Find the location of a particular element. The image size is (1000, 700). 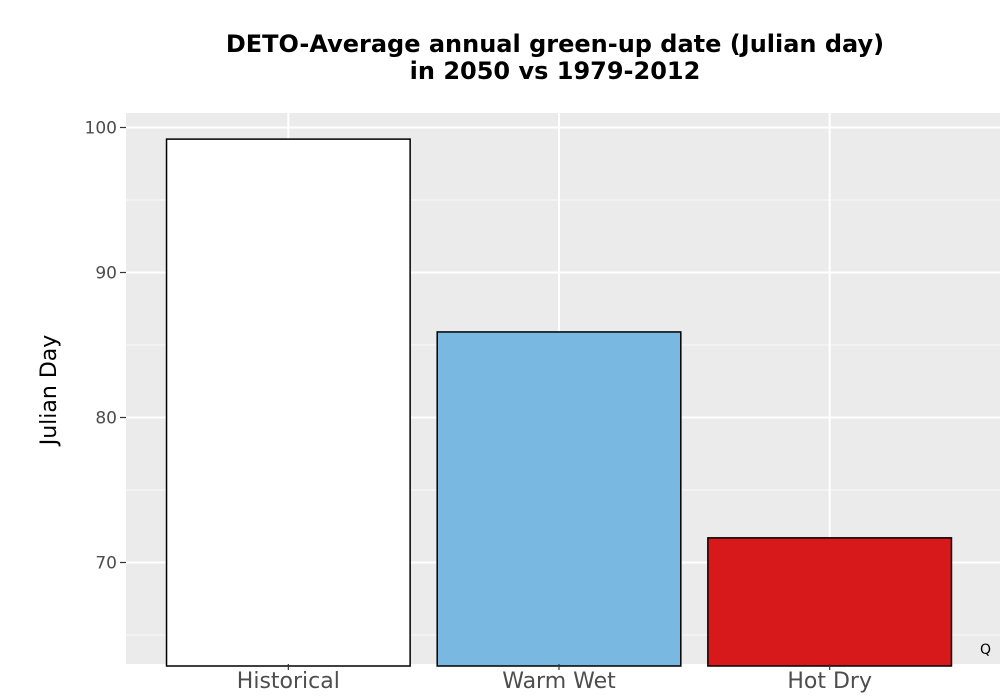

x-tick-label-0: Historical is located at coordinates (288, 681).